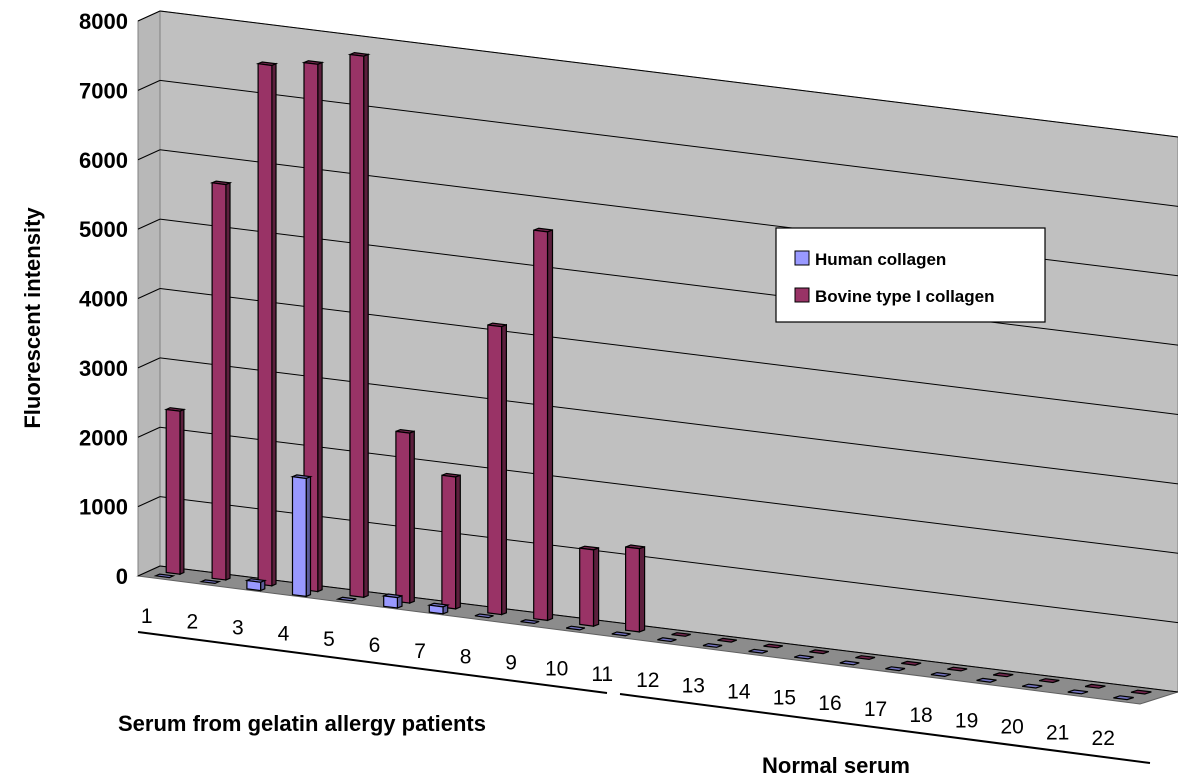  I want to click on x-tick-label: 15, so click(784, 697).